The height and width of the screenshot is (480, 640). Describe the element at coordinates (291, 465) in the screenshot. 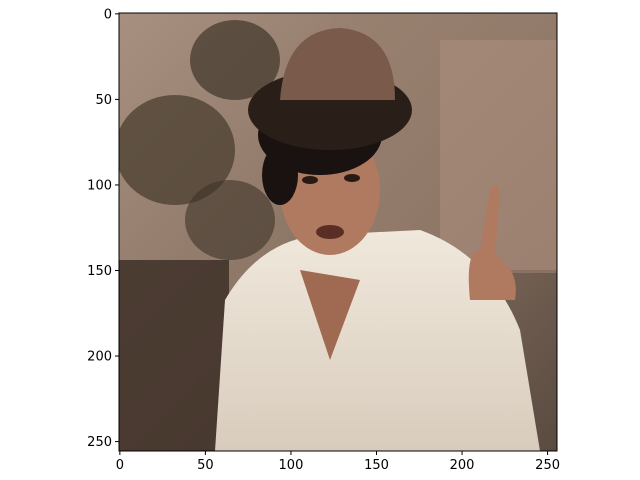

I see `x-tick-label: 100` at that location.